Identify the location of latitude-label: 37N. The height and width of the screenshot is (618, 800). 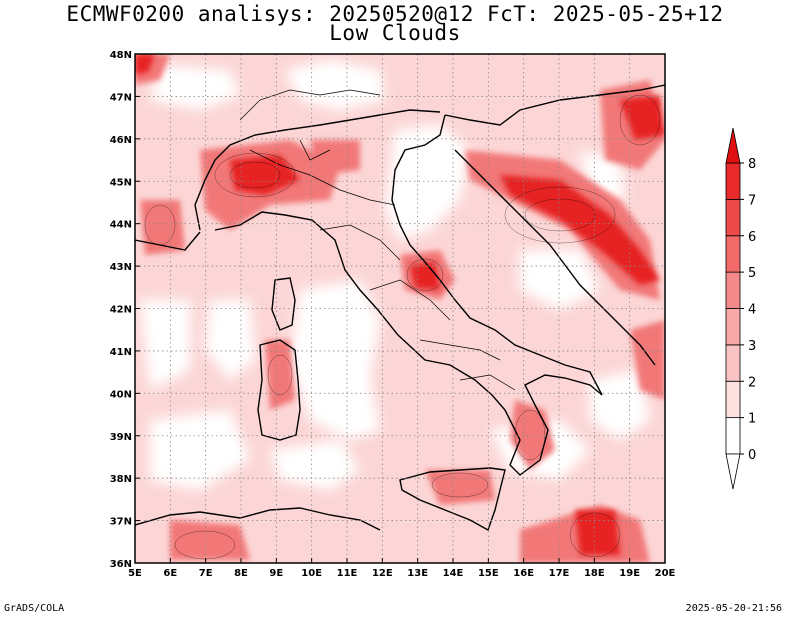
(121, 522).